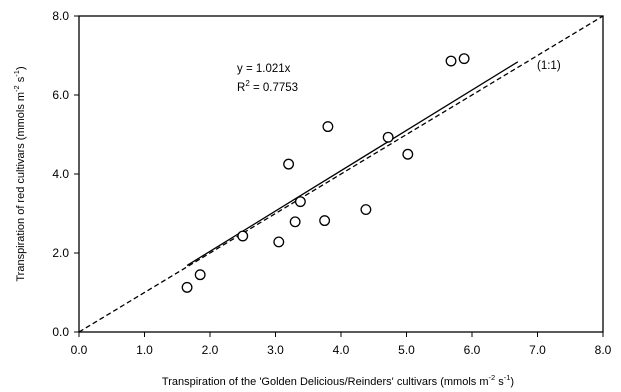 The width and height of the screenshot is (621, 392). What do you see at coordinates (603, 350) in the screenshot?
I see `x-tick-label: 8.0` at bounding box center [603, 350].